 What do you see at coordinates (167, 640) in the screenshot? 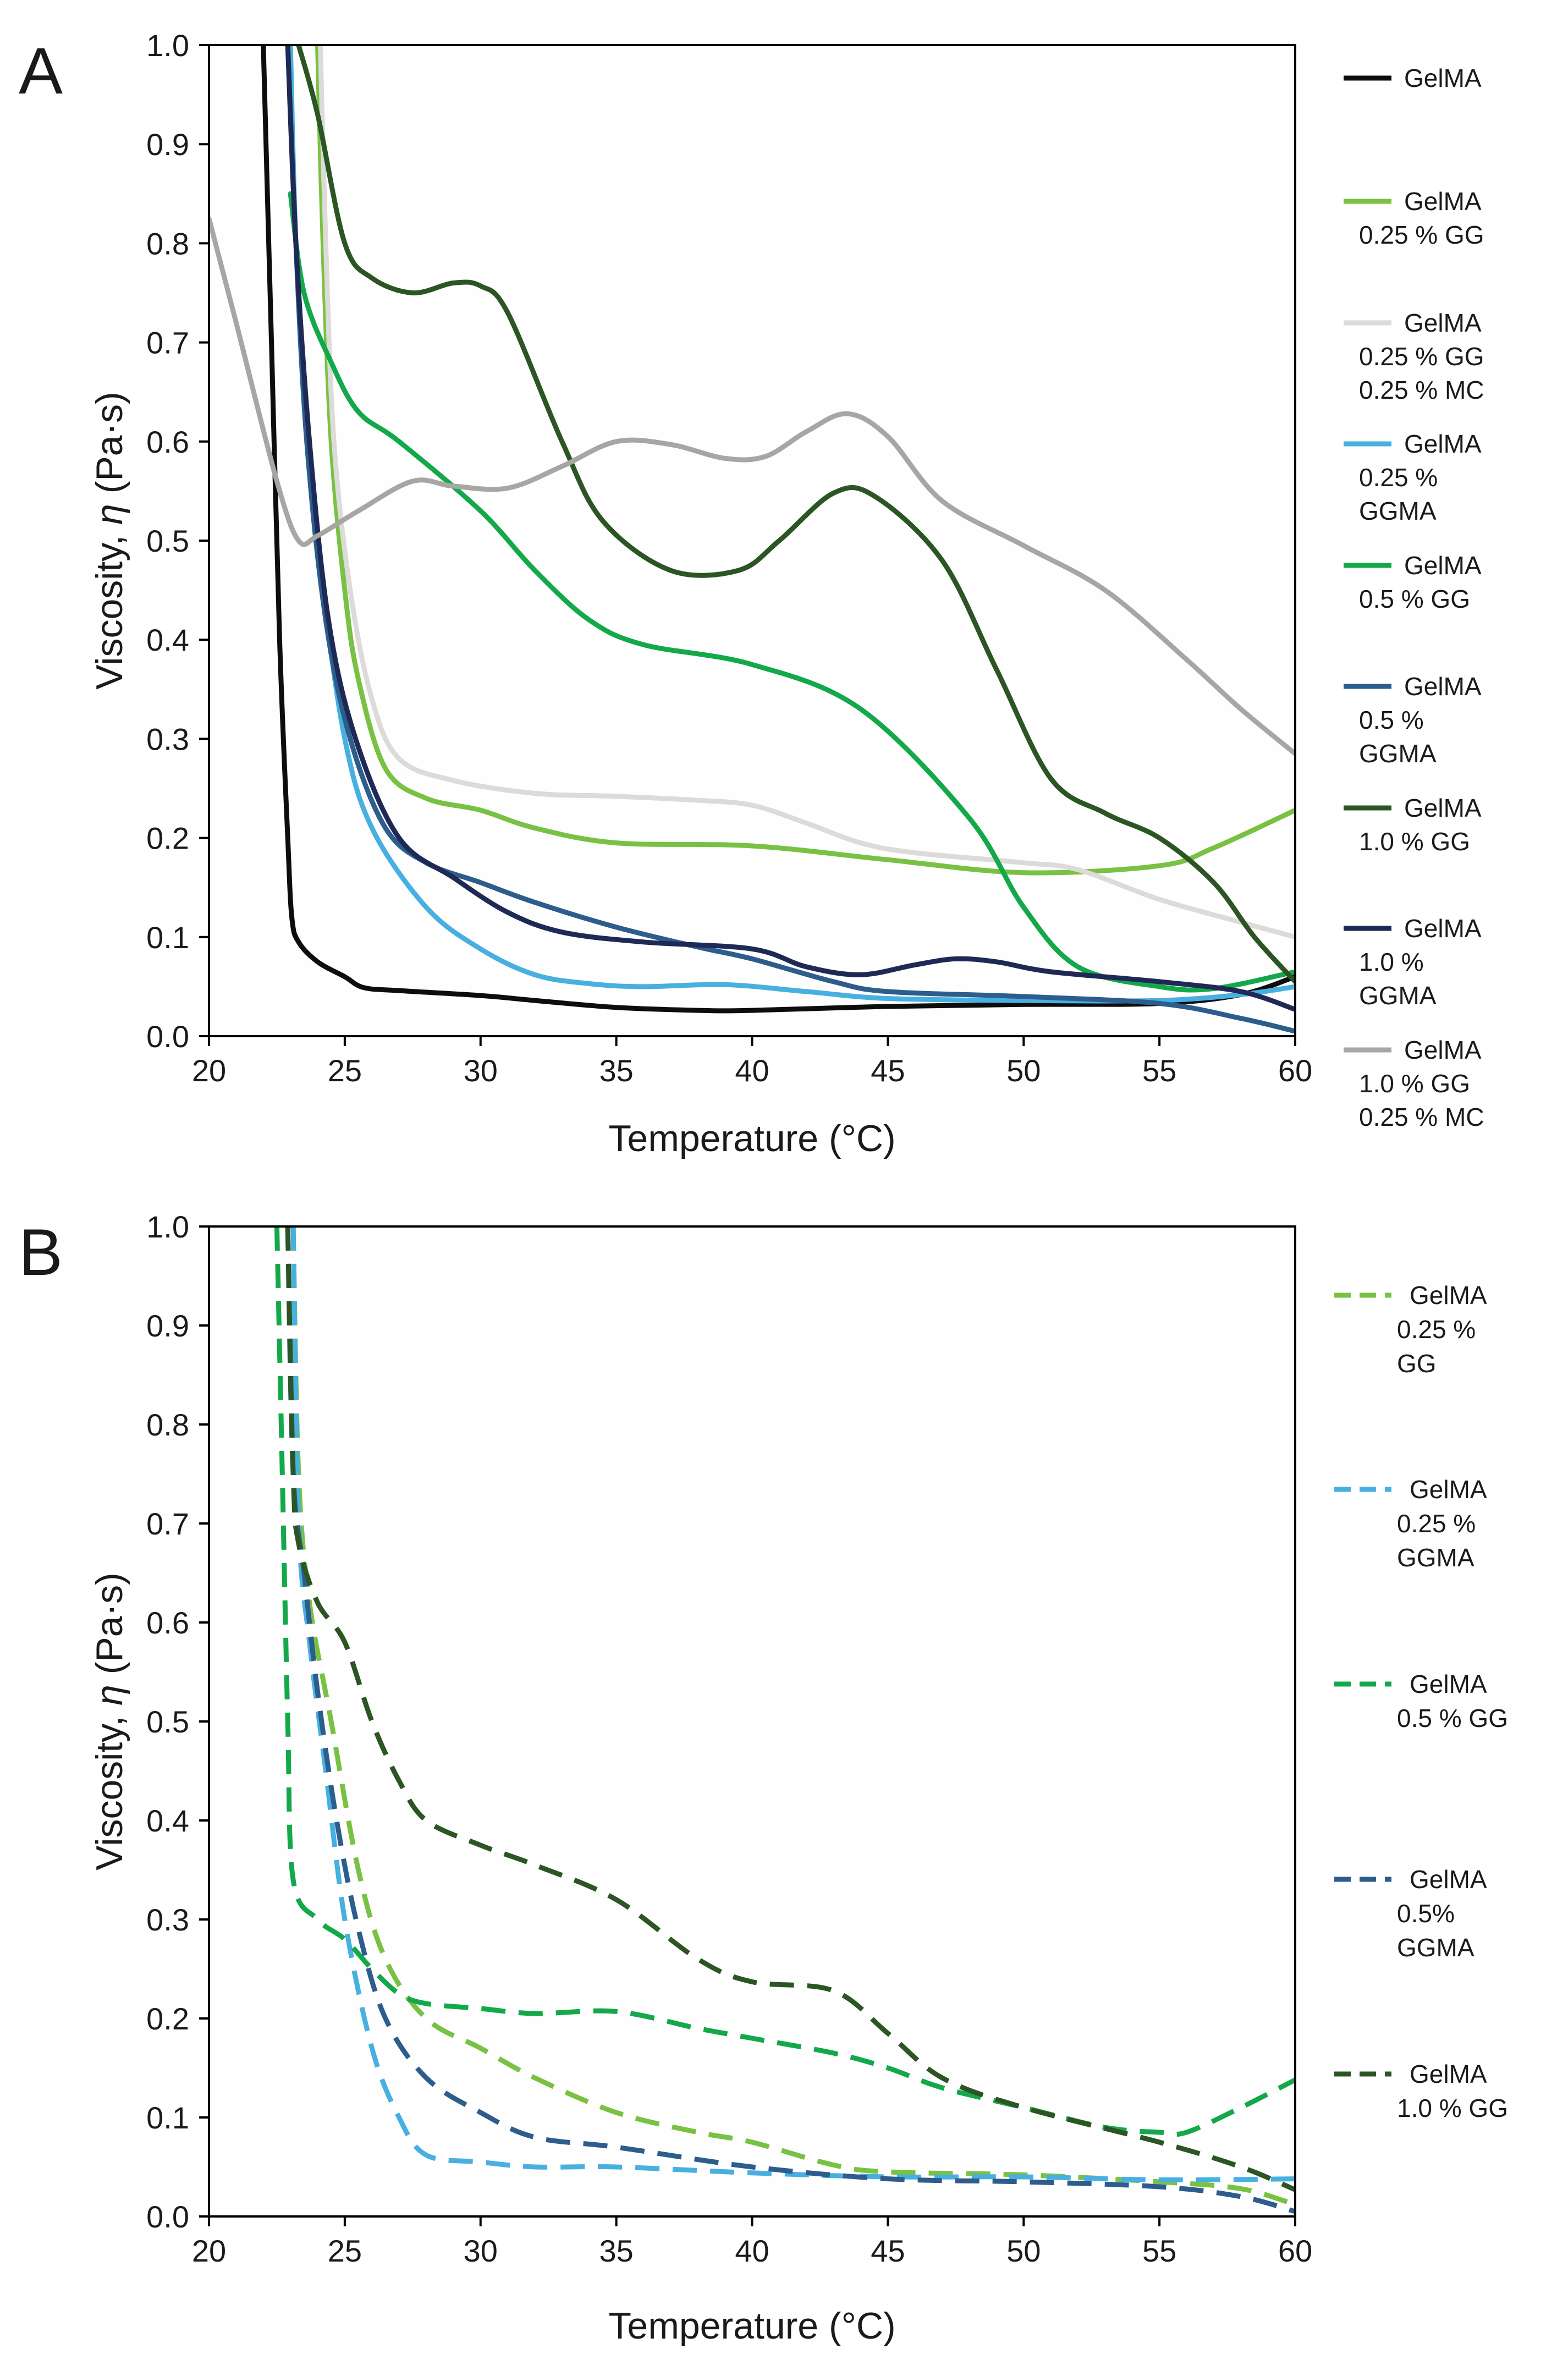
I see `panel-a-y-tick-label: 0.4` at bounding box center [167, 640].